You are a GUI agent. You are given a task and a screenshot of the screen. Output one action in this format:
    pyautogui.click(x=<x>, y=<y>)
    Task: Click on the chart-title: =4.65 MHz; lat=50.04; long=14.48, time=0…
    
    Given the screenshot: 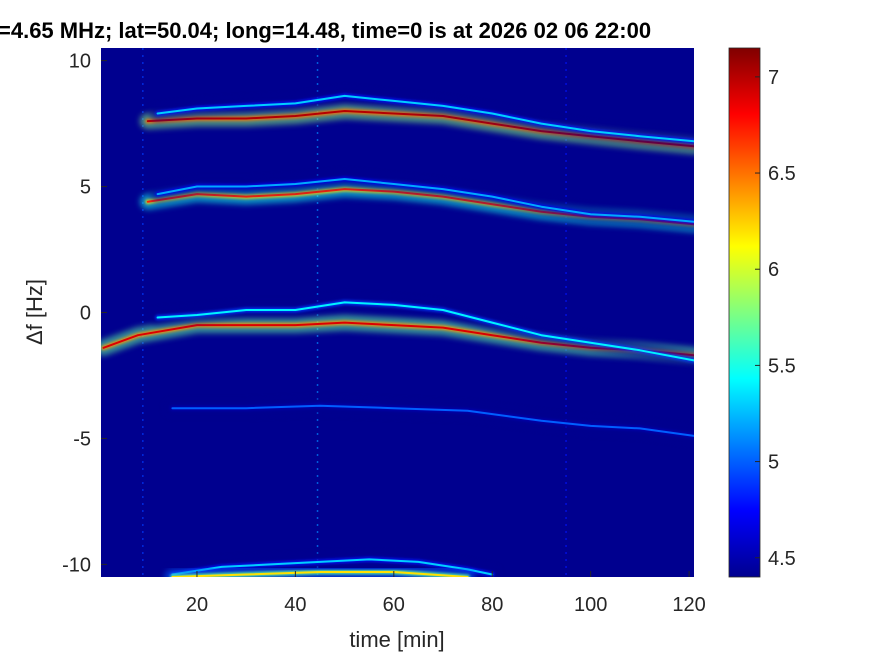 What is the action you would take?
    pyautogui.click(x=325, y=30)
    